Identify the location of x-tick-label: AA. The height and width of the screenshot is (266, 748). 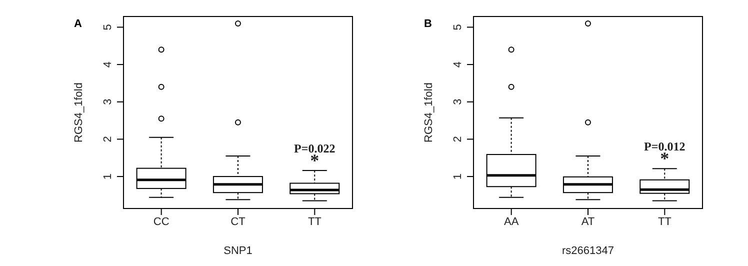
(512, 222).